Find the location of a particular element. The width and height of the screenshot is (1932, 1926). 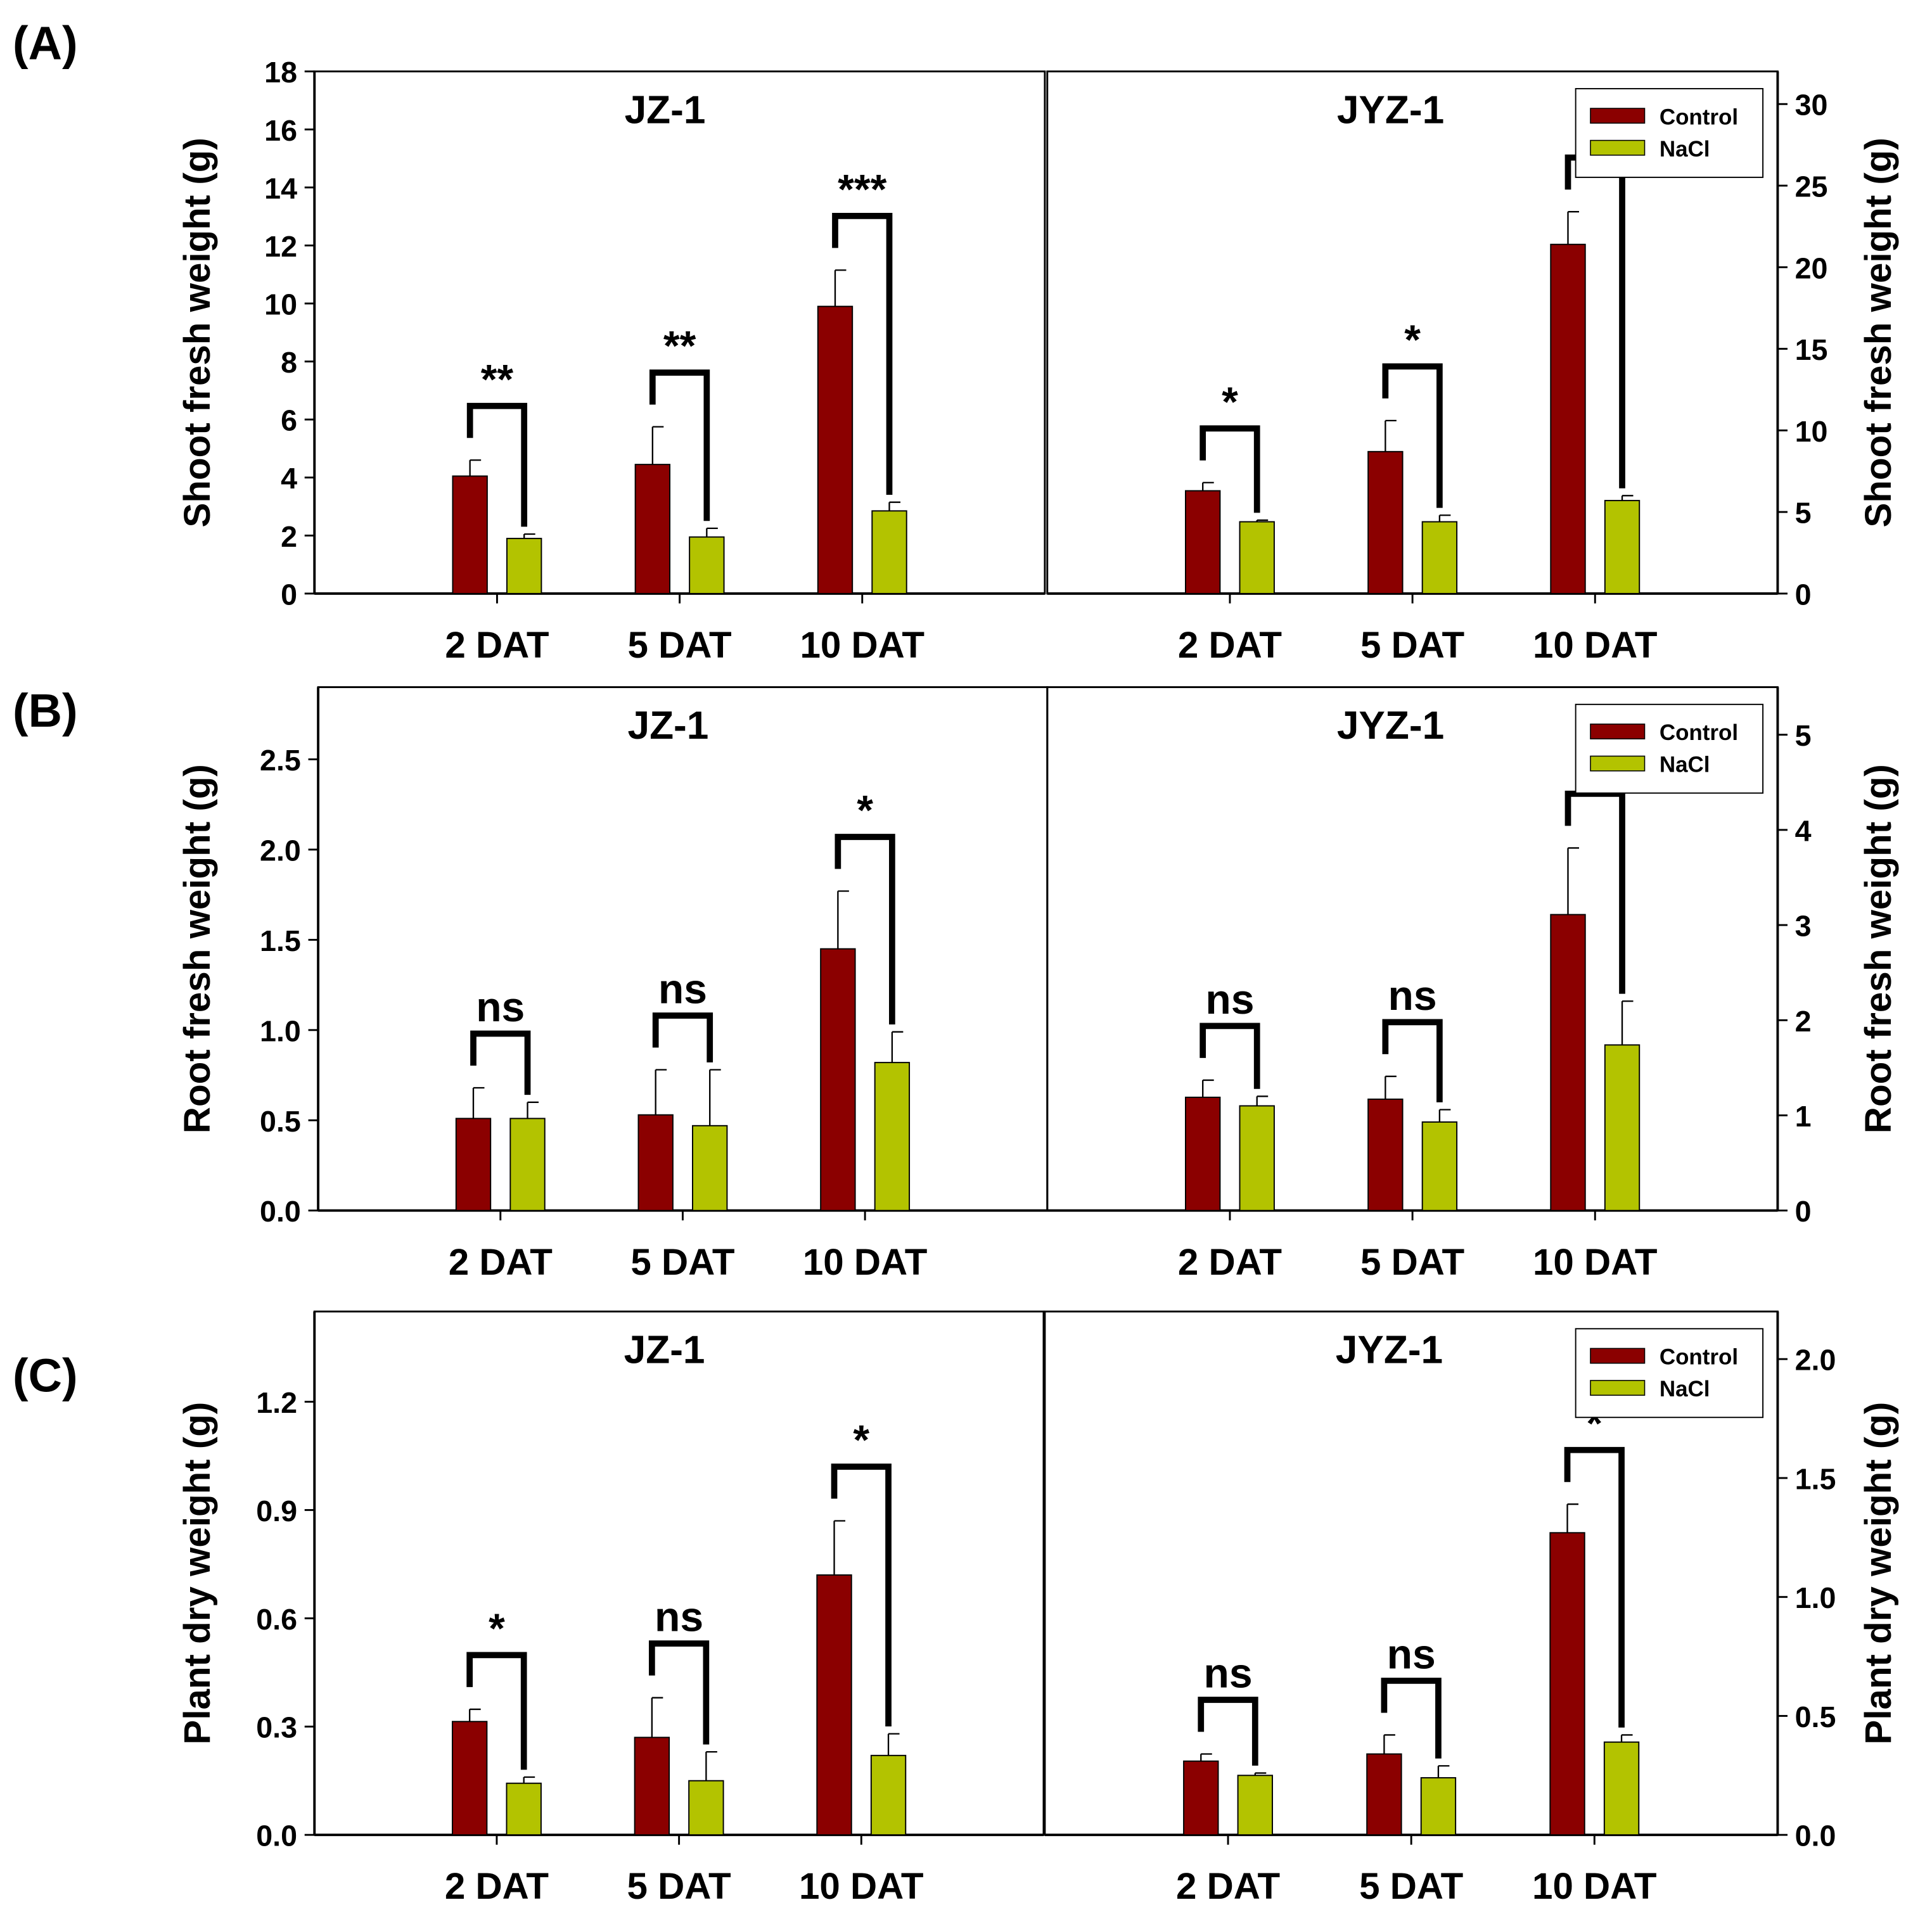

panel-label: (C) is located at coordinates (45, 1375).